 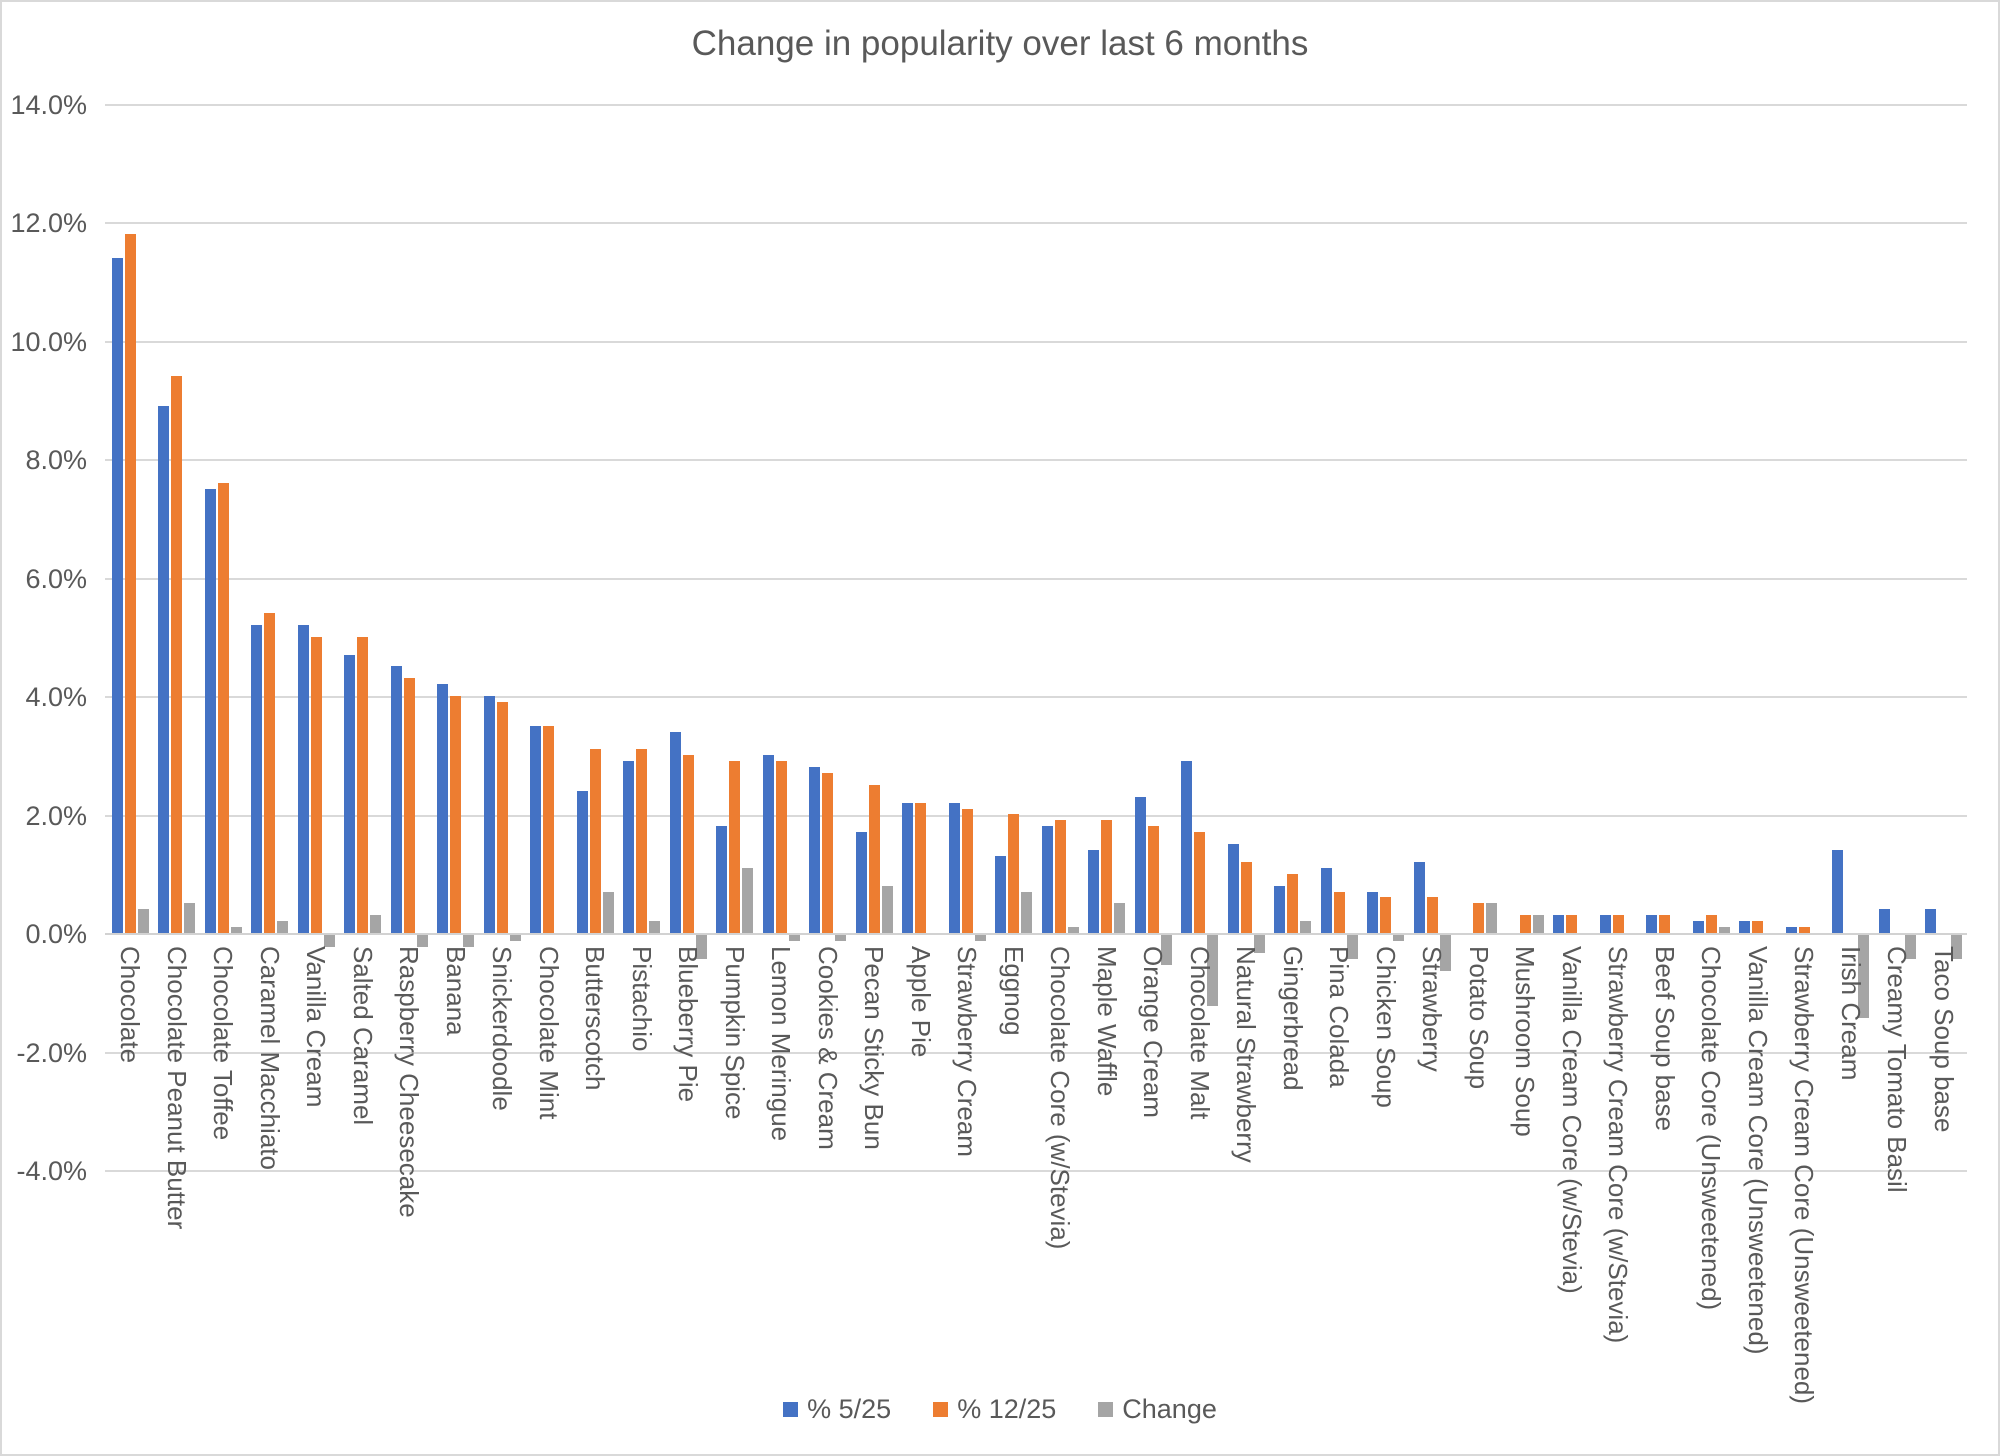 What do you see at coordinates (994, 1409) in the screenshot?
I see `legend-item-2: % 12/25` at bounding box center [994, 1409].